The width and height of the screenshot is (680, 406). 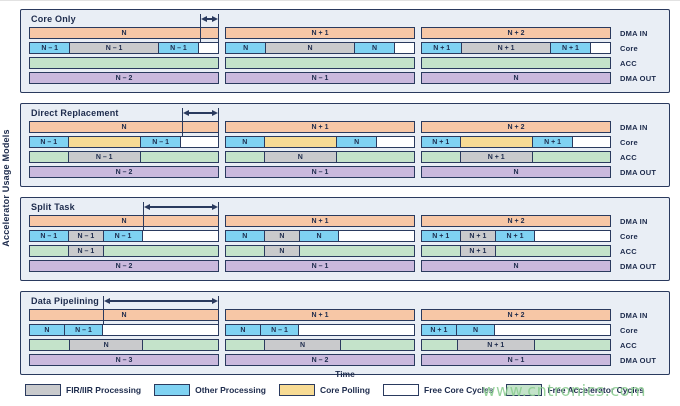 What do you see at coordinates (209, 19) in the screenshot?
I see `double-arrow-icon` at bounding box center [209, 19].